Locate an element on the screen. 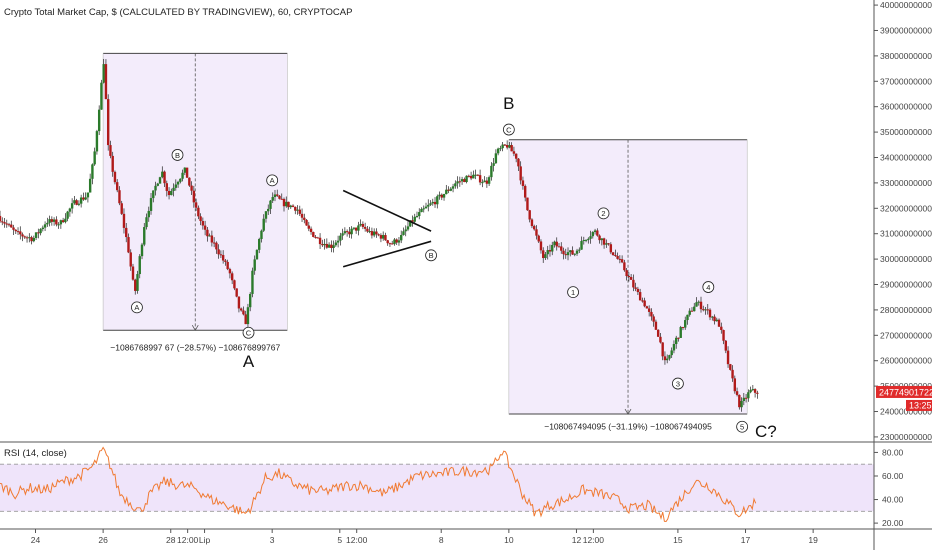 The width and height of the screenshot is (932, 550). y-tick-label: 2400000000000 is located at coordinates (906, 412).